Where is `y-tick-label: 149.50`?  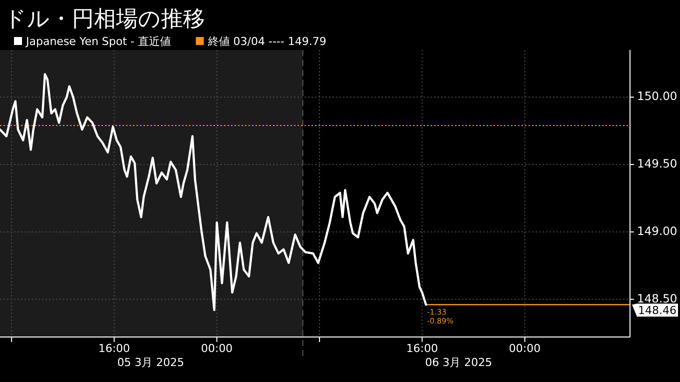
y-tick-label: 149.50 is located at coordinates (657, 163).